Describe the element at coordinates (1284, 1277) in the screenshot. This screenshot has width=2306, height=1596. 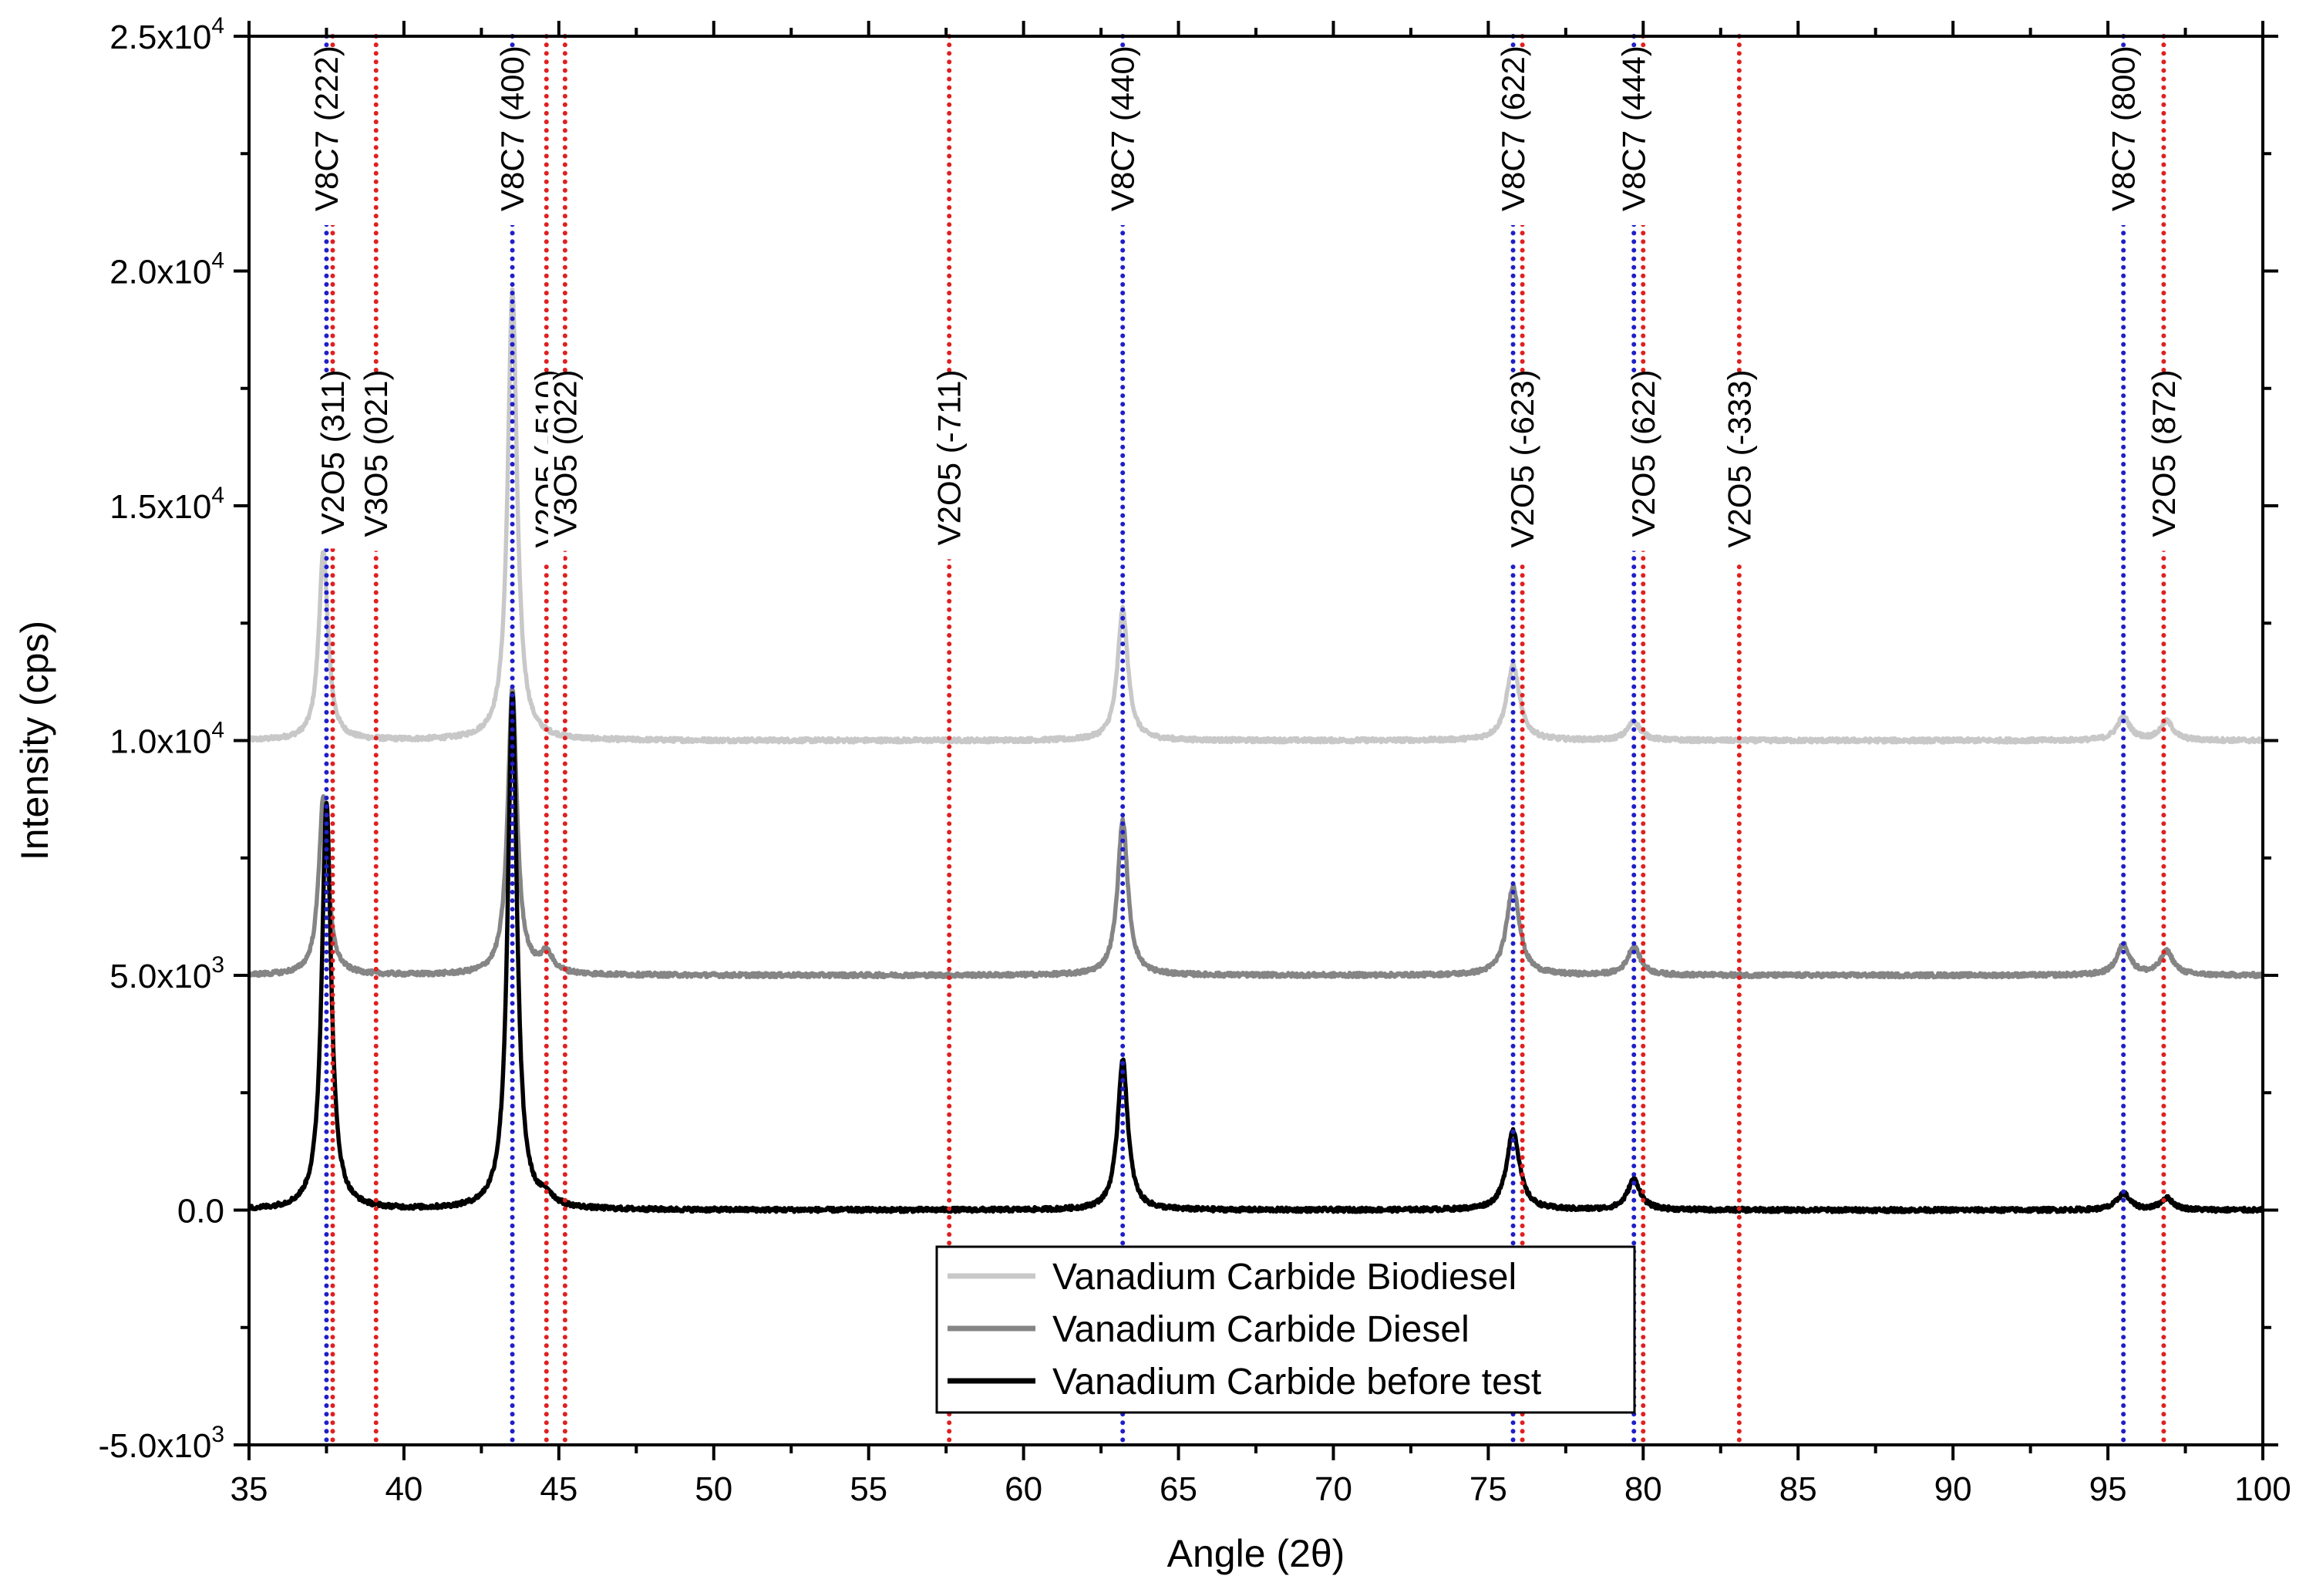
I see `legend-label: Vanadium Carbide Biodiesel` at that location.